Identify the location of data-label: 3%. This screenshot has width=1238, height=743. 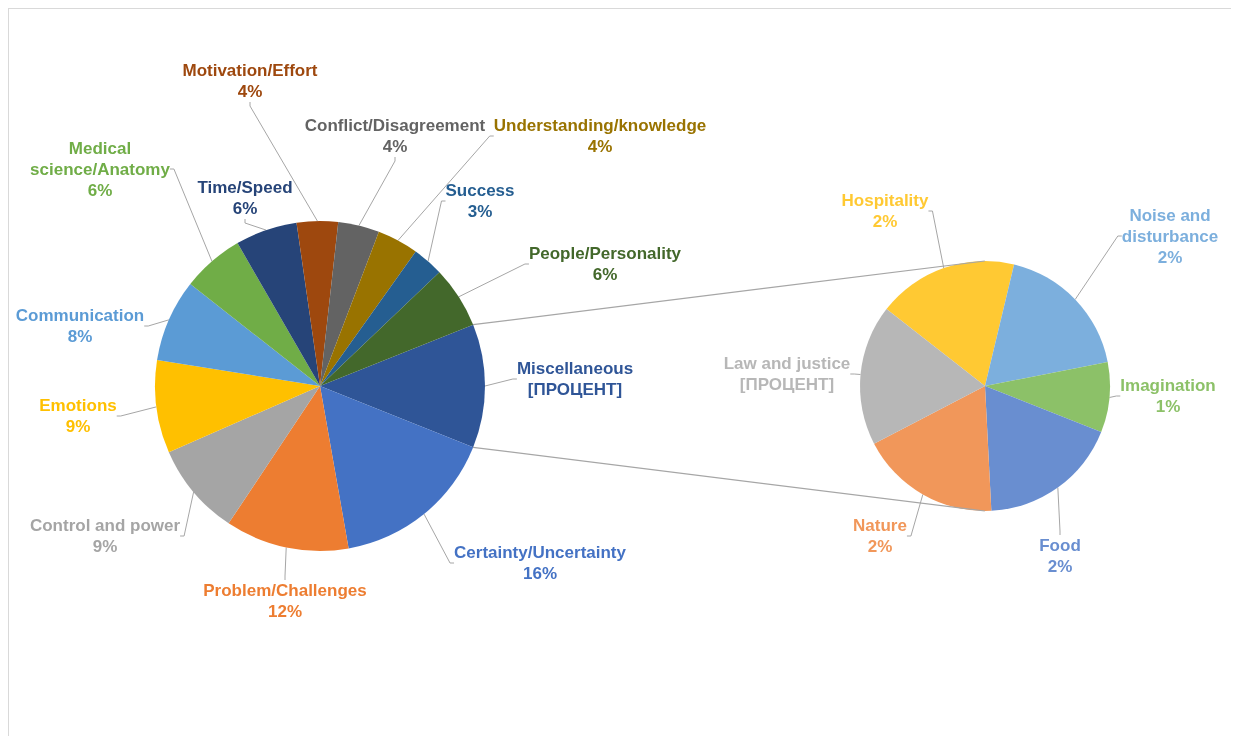
(480, 211).